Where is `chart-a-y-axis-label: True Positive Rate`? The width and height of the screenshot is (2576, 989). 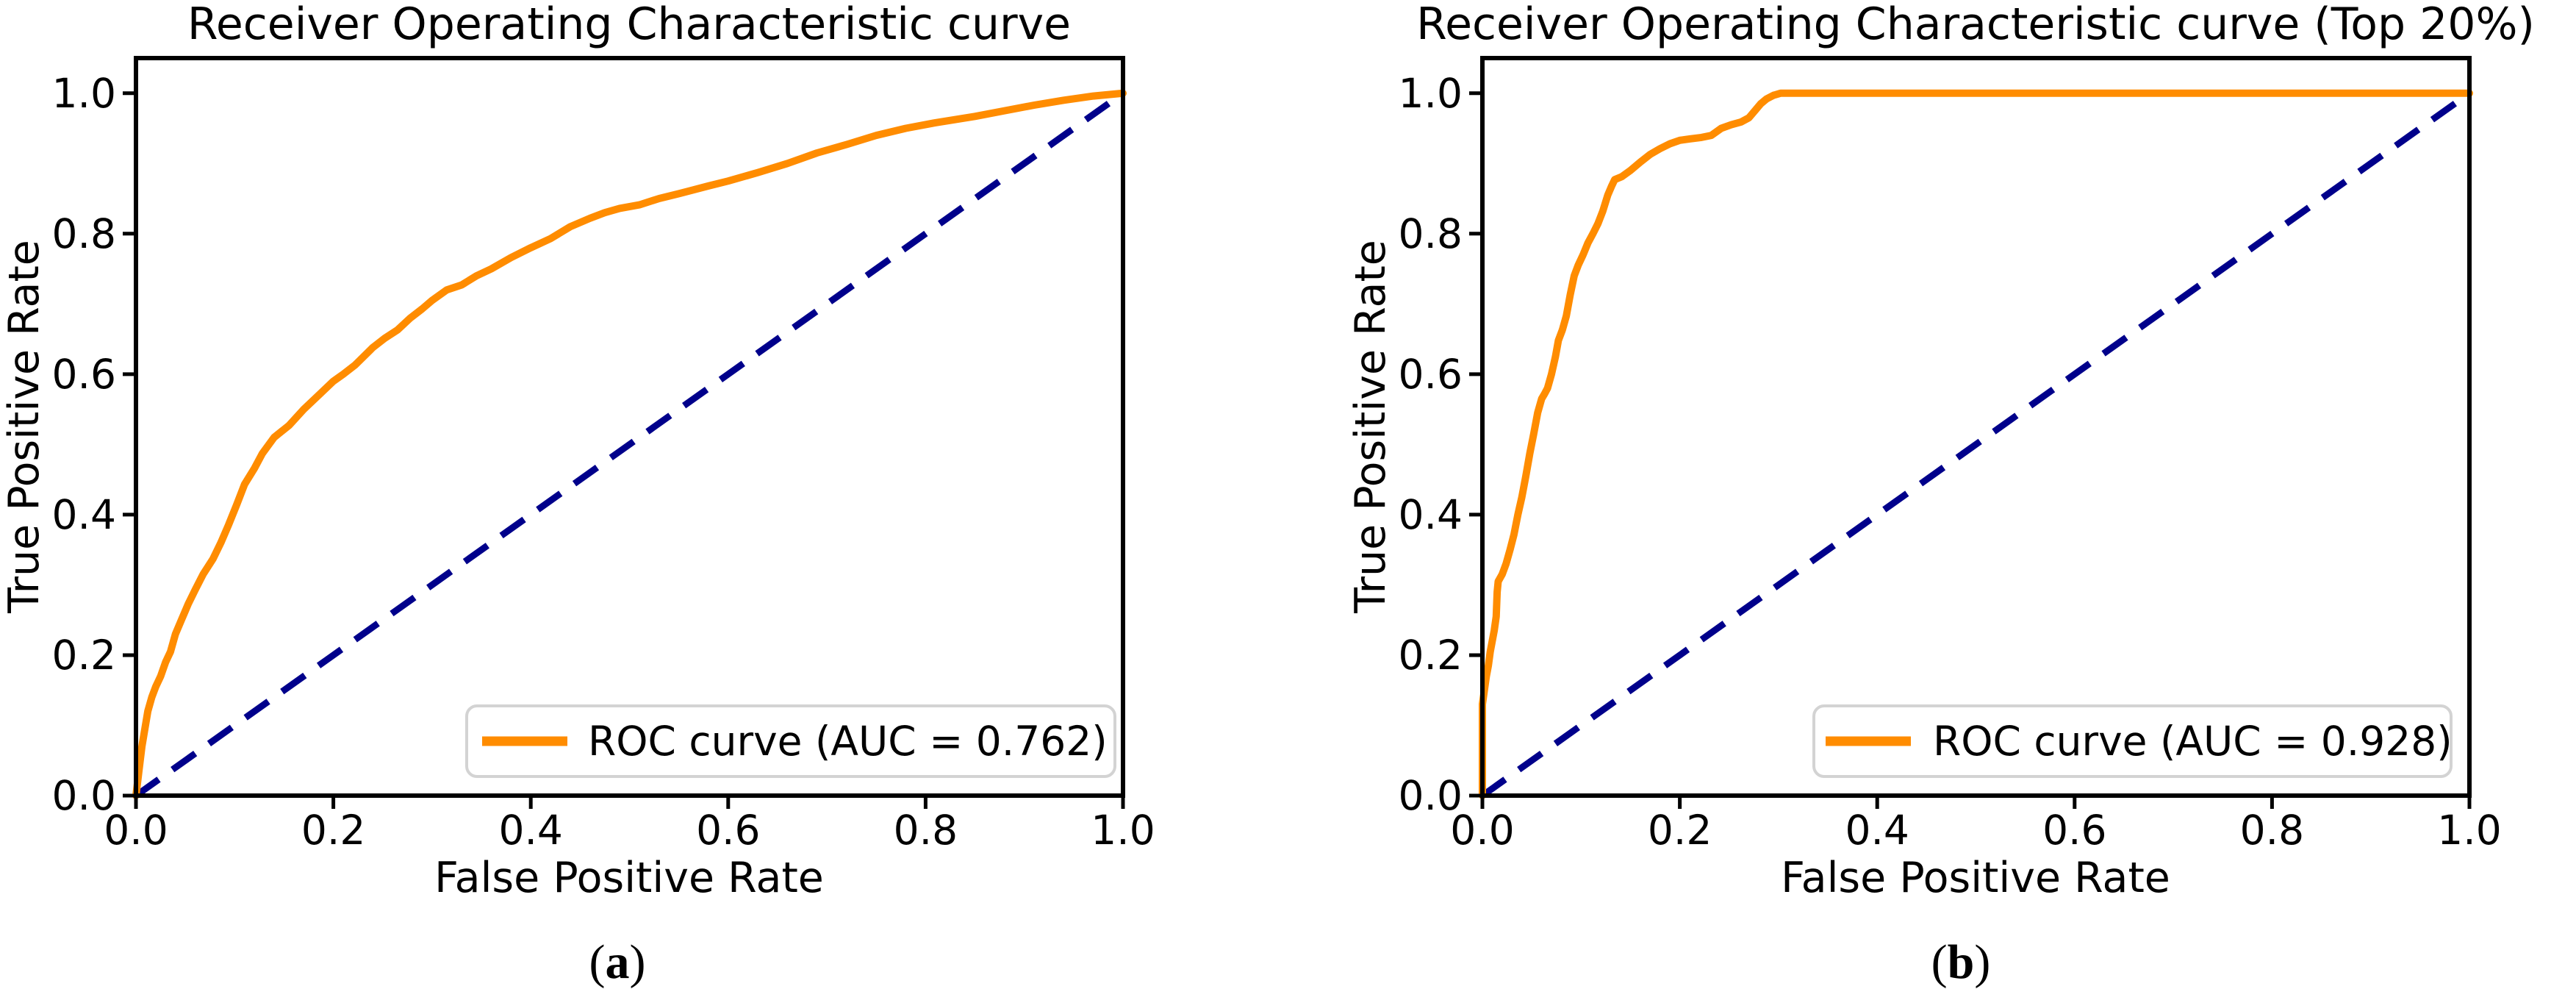
chart-a-y-axis-label: True Positive Rate is located at coordinates (24, 427).